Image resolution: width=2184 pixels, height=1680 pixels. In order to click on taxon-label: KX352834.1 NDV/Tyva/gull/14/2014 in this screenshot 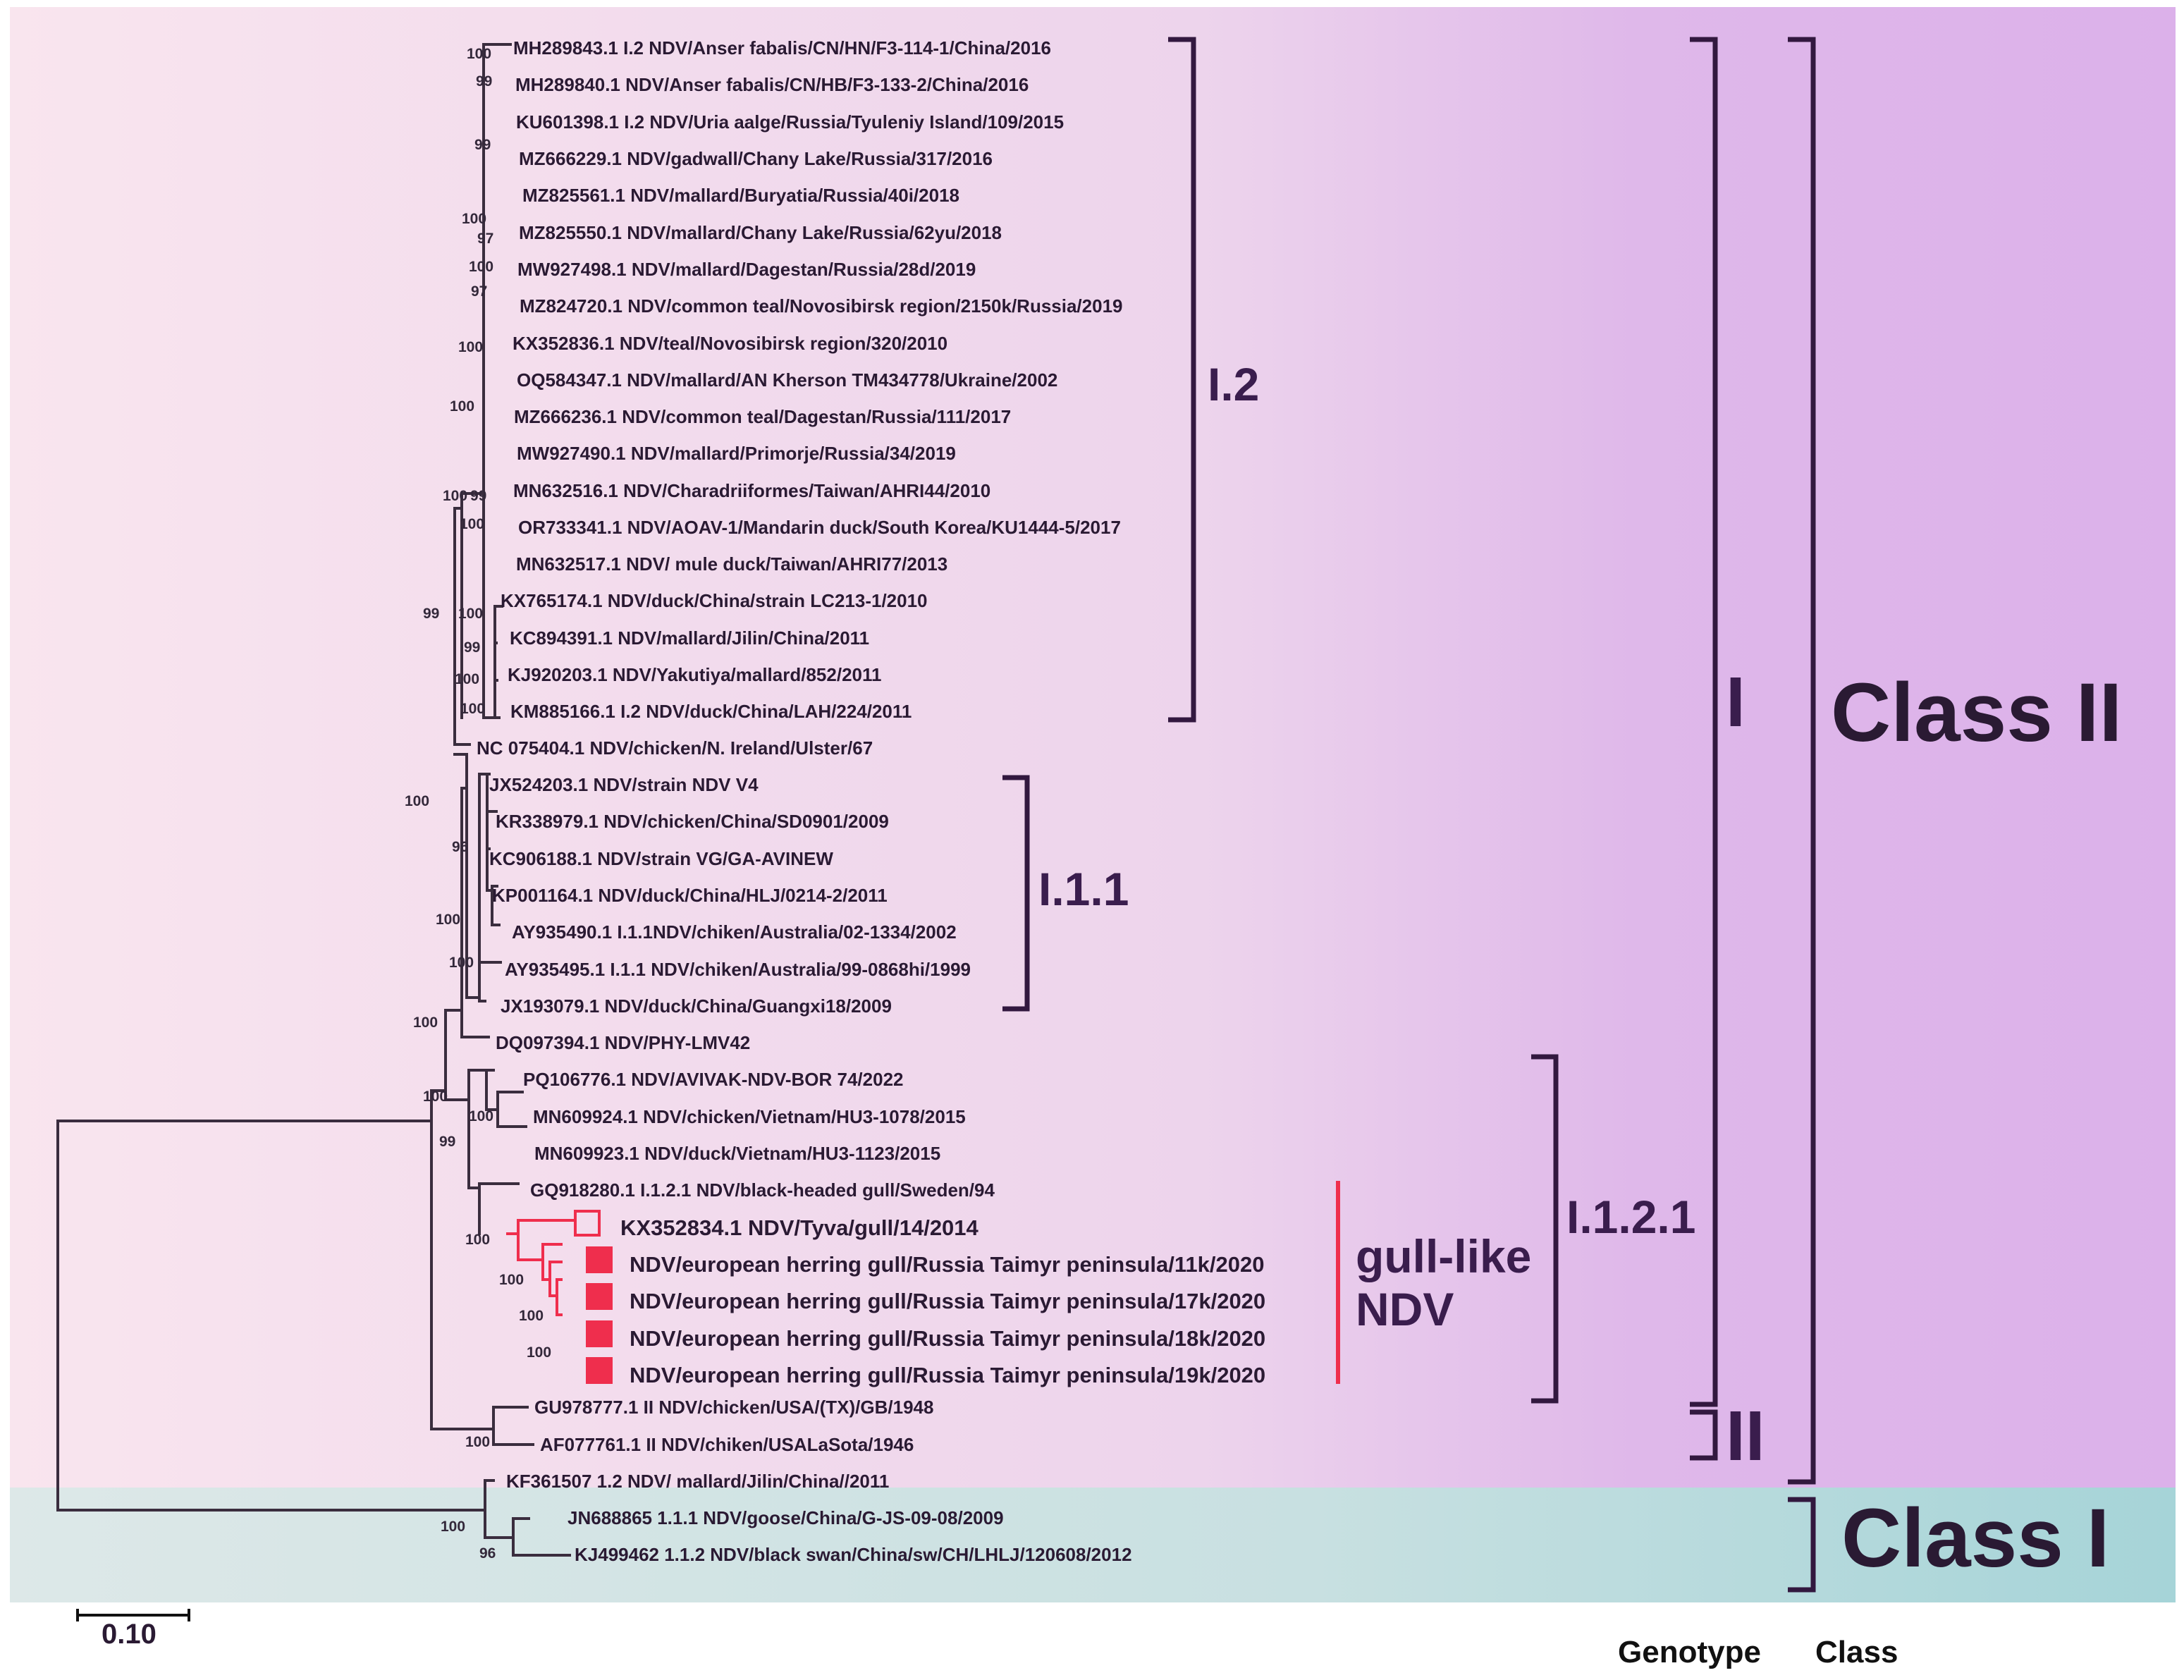, I will do `click(799, 1227)`.